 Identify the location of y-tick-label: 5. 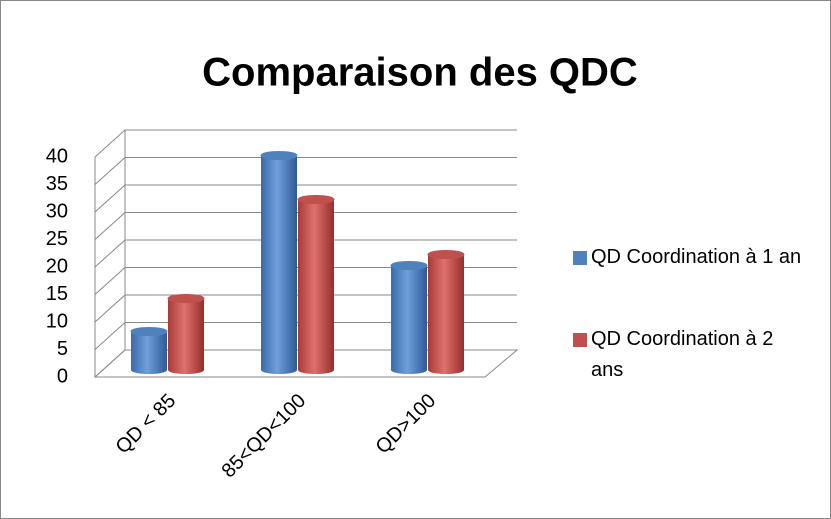
(62, 349).